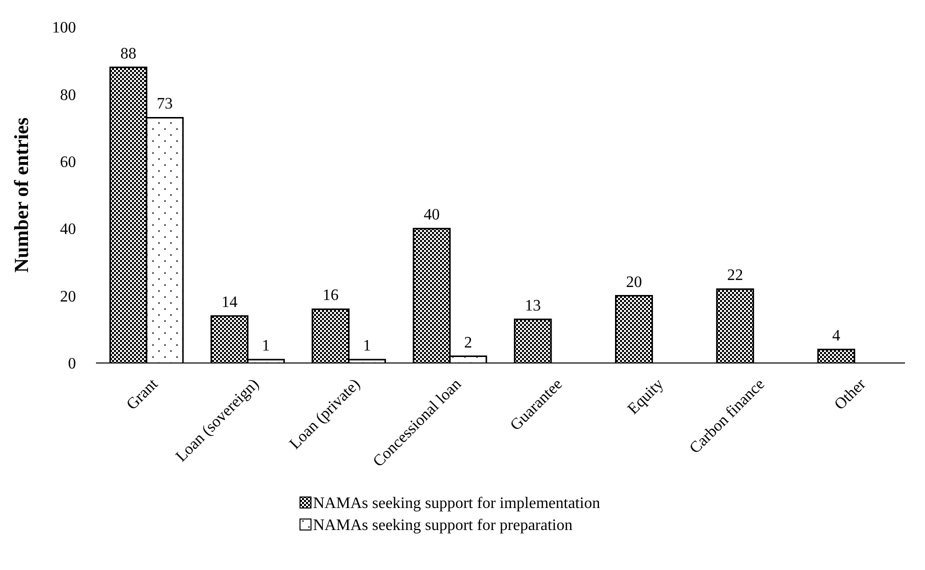  I want to click on y-tick-label: 20, so click(68, 297).